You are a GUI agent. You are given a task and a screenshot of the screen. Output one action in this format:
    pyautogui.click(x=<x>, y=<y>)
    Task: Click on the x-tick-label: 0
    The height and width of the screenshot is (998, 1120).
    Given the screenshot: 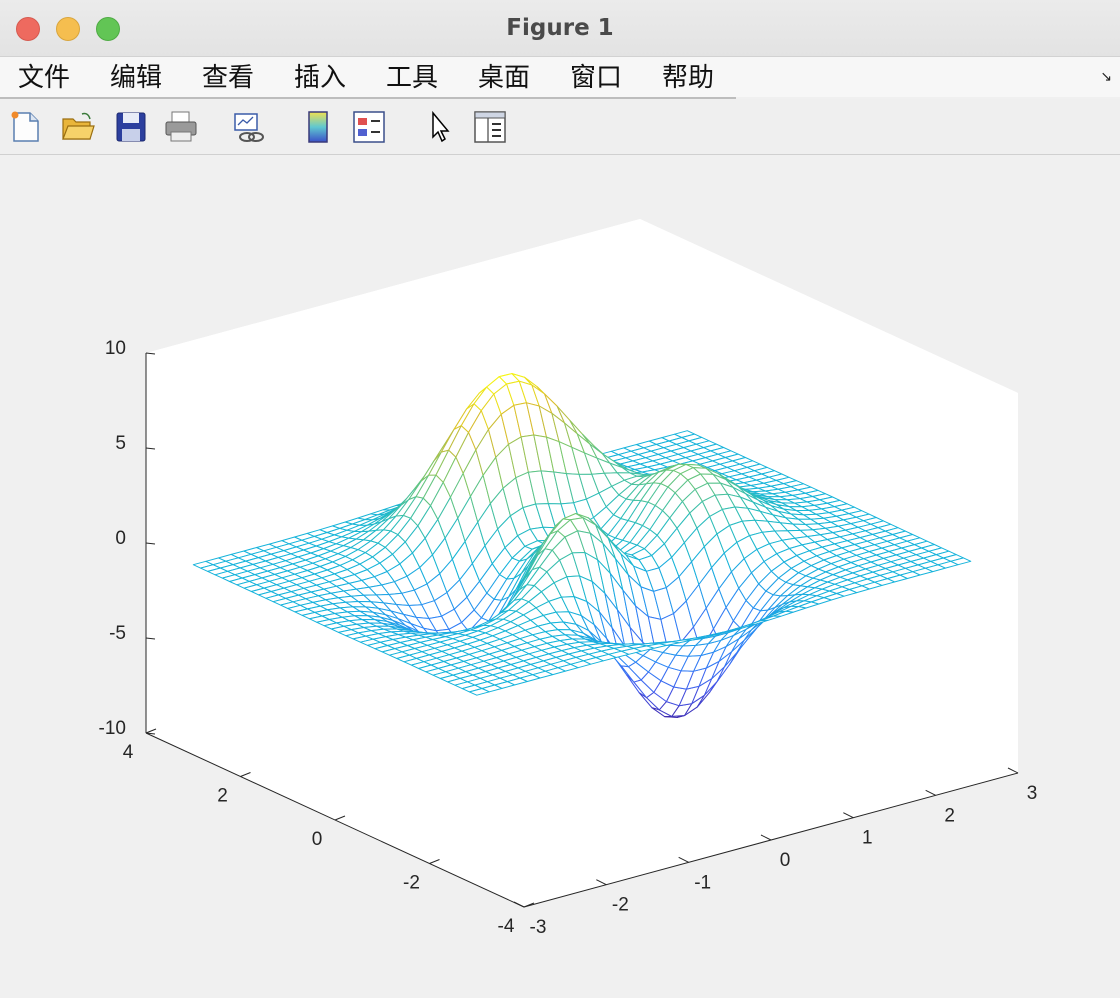 What is the action you would take?
    pyautogui.click(x=785, y=860)
    